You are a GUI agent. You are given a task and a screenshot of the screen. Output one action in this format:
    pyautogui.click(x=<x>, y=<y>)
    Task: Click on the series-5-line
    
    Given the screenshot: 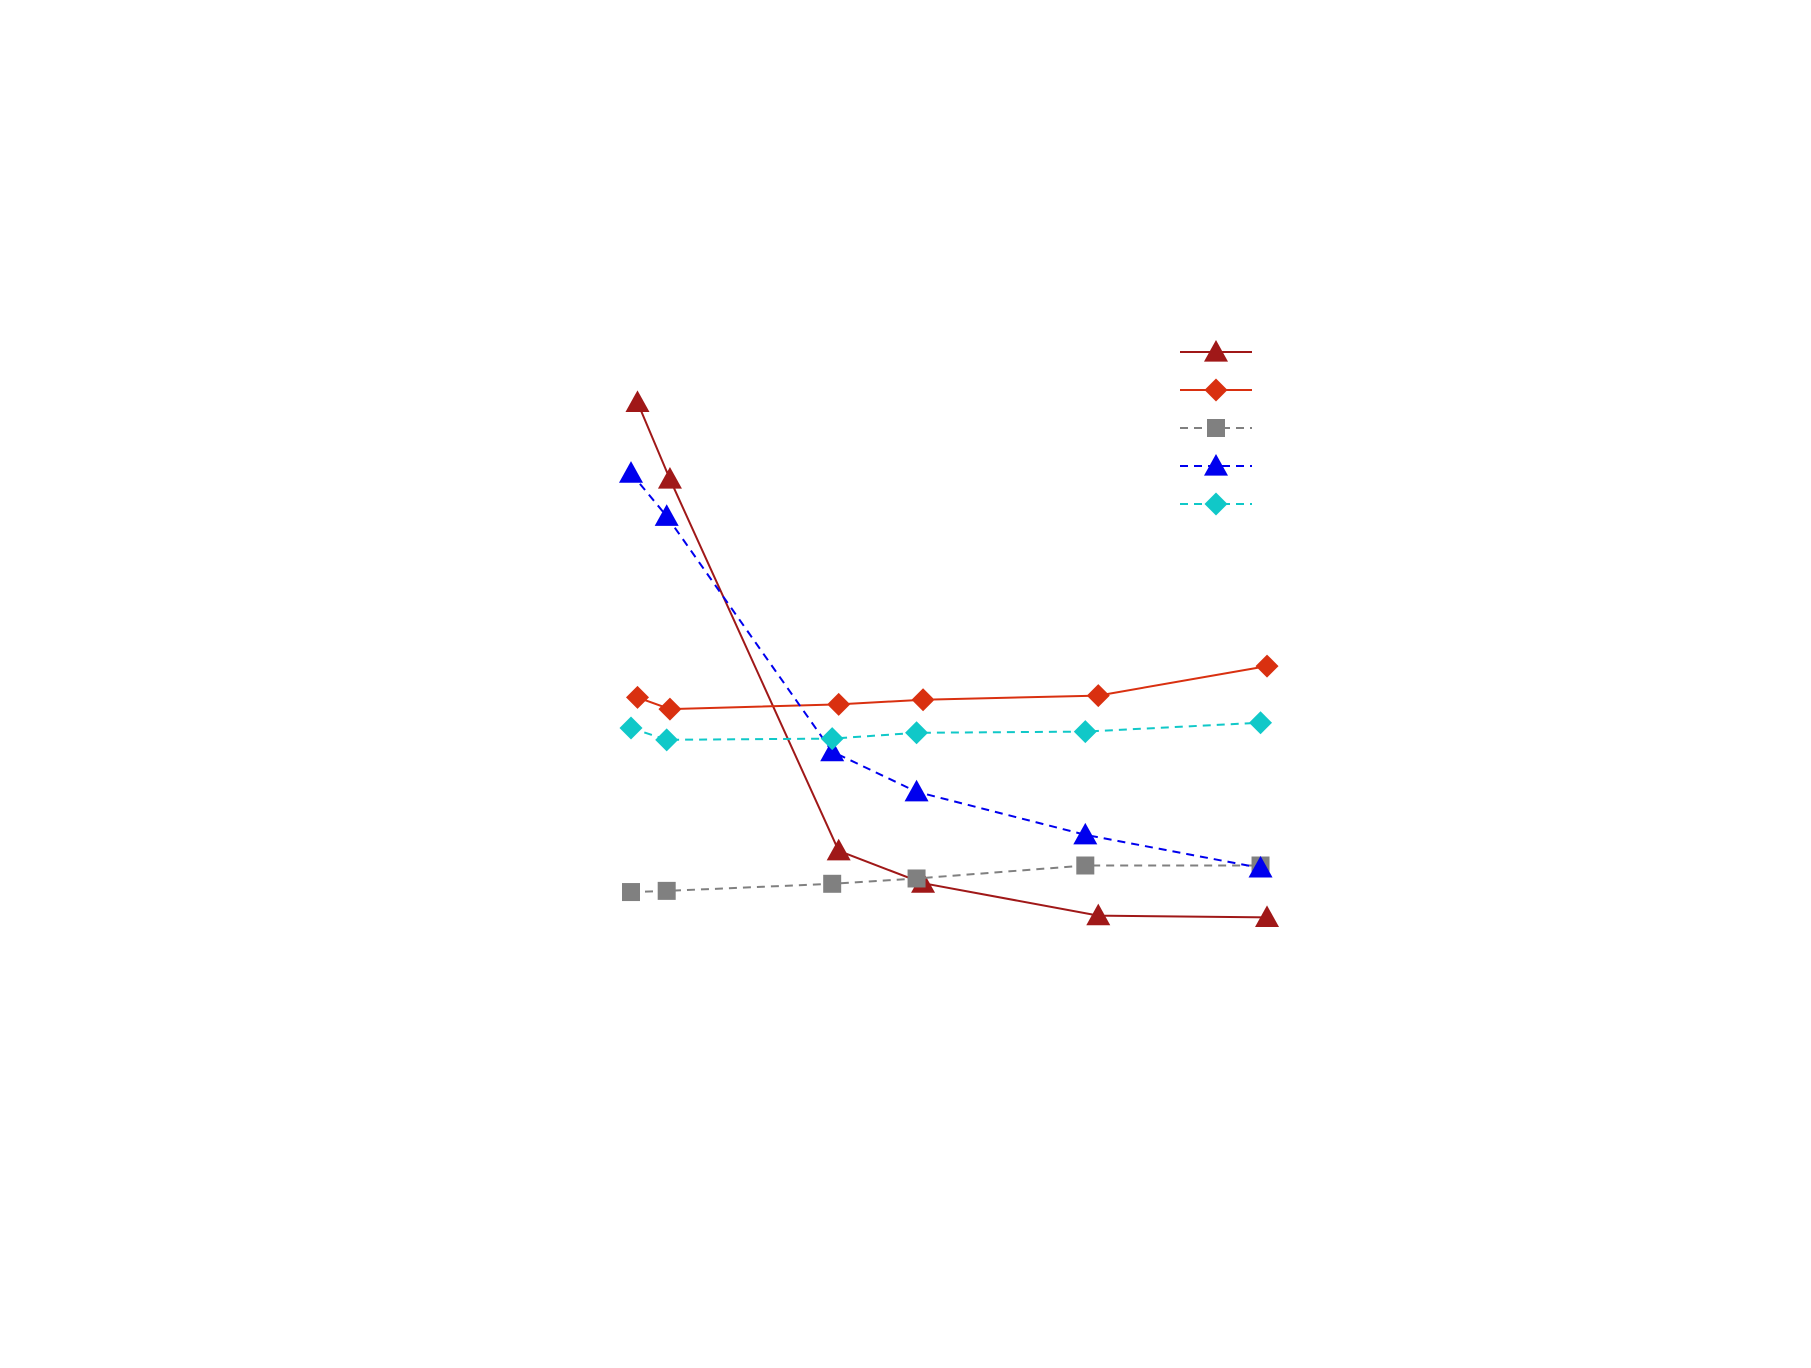 What is the action you would take?
    pyautogui.click(x=945, y=731)
    